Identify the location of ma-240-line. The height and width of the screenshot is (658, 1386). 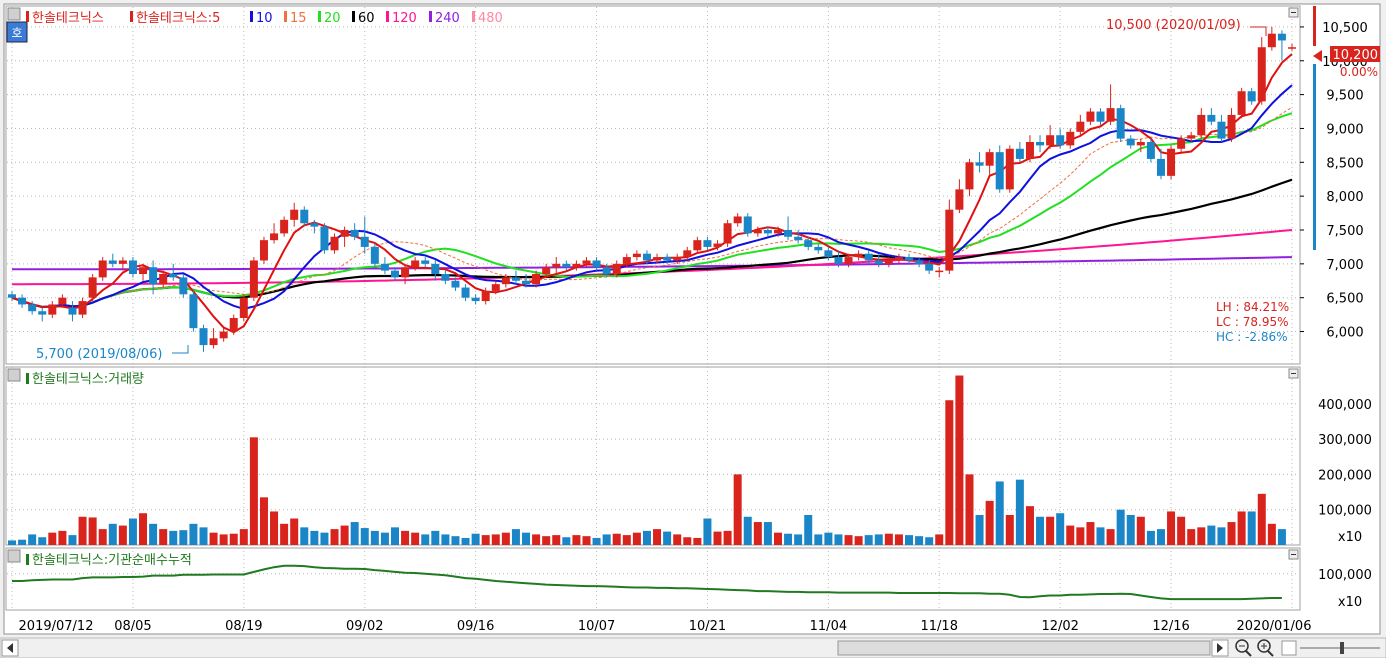
(652, 263).